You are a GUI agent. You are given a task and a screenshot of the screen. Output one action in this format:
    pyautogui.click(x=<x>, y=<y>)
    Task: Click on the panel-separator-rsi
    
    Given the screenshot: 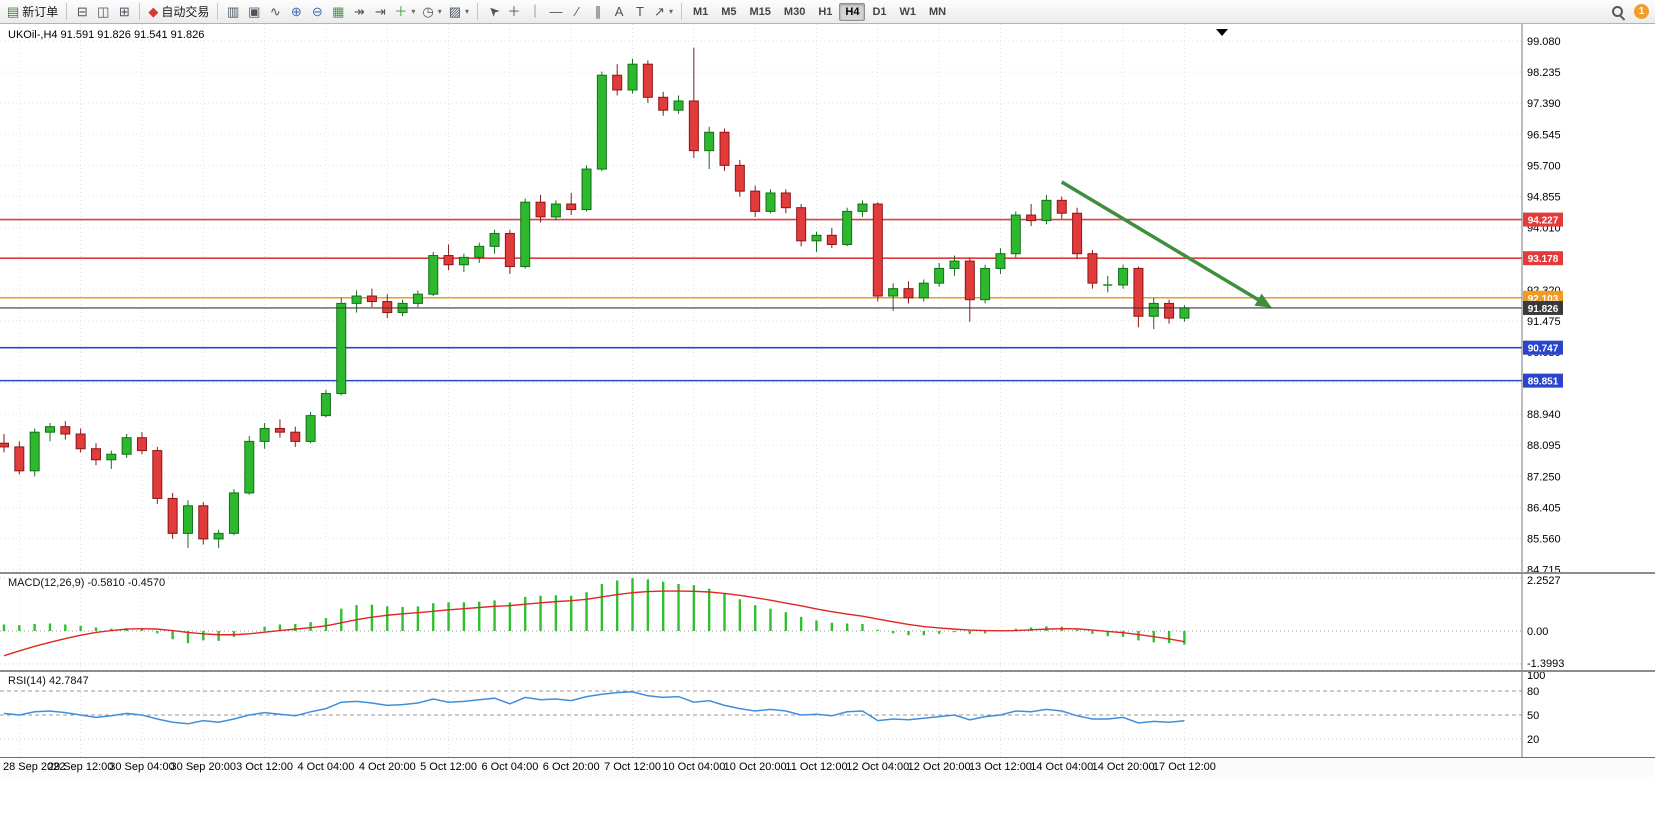 What is the action you would take?
    pyautogui.click(x=827, y=671)
    